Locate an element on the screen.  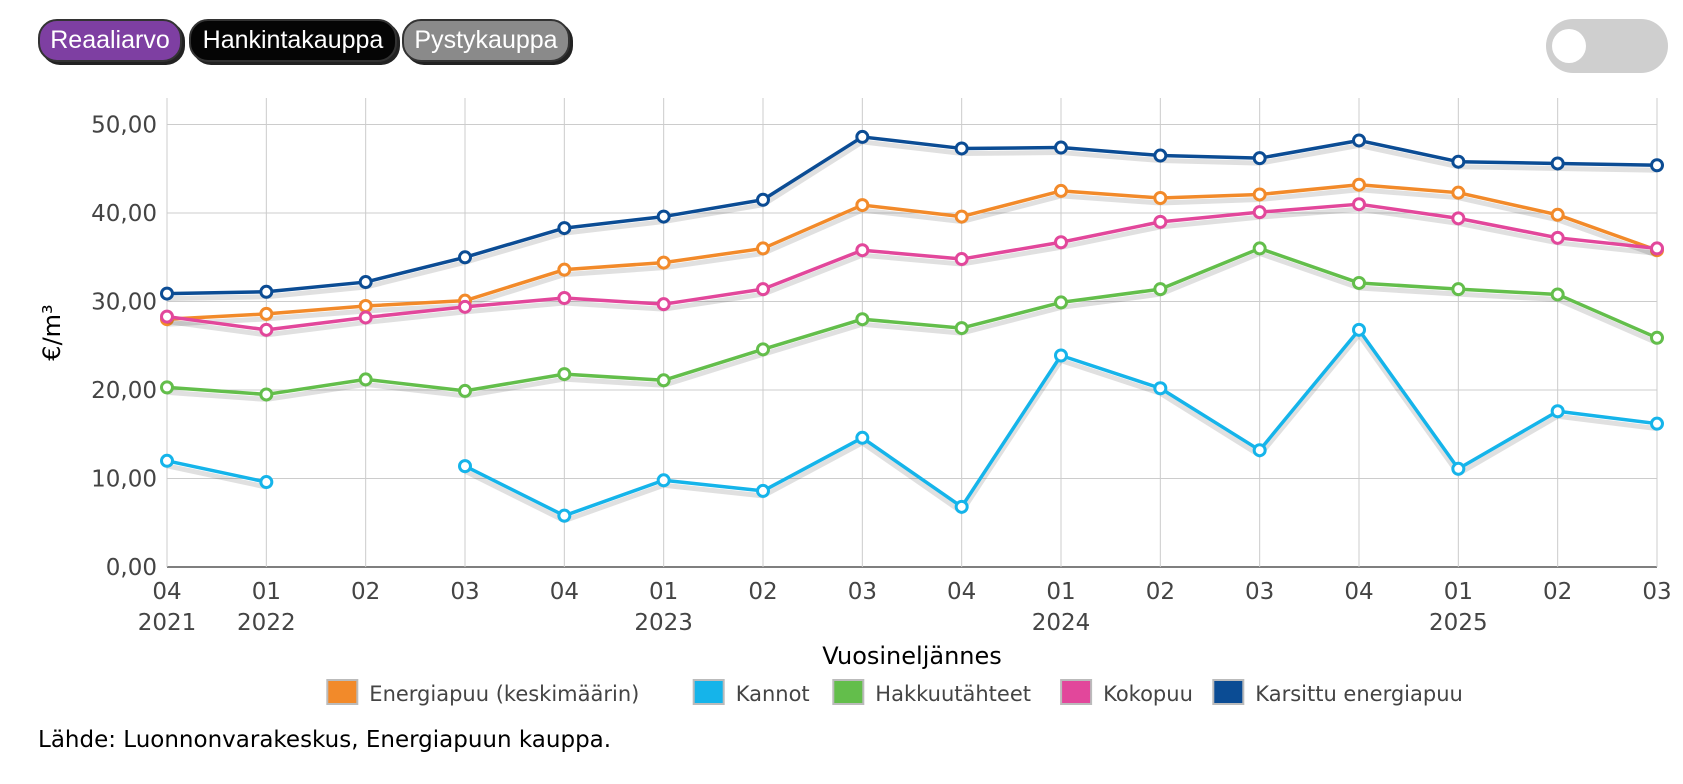
series-line is located at coordinates (216, 471).